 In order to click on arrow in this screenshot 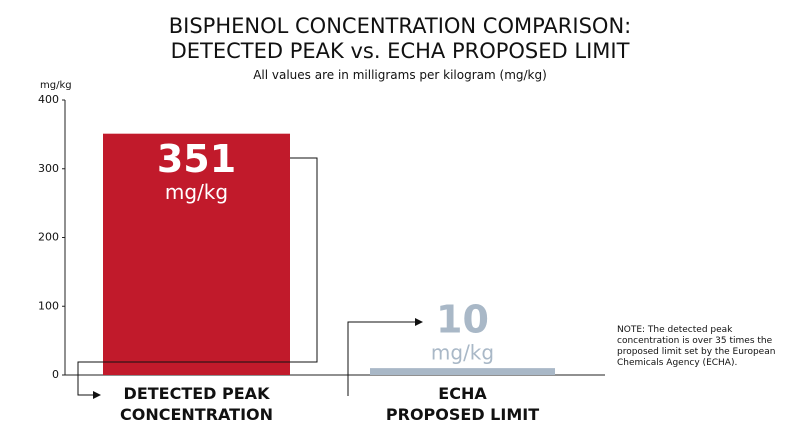, I will do `click(385, 357)`.